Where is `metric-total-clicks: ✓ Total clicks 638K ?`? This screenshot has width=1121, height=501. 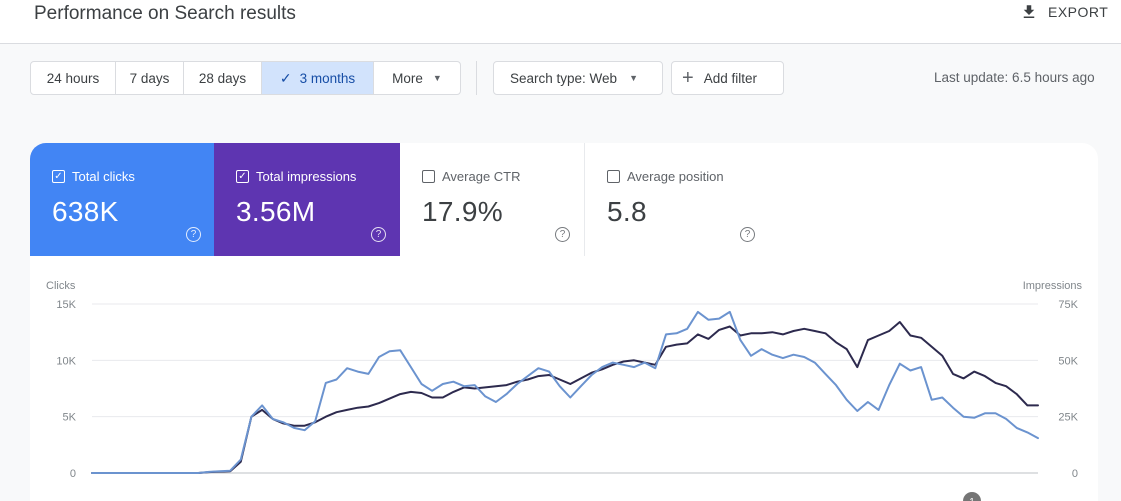 metric-total-clicks: ✓ Total clicks 638K ? is located at coordinates (122, 199).